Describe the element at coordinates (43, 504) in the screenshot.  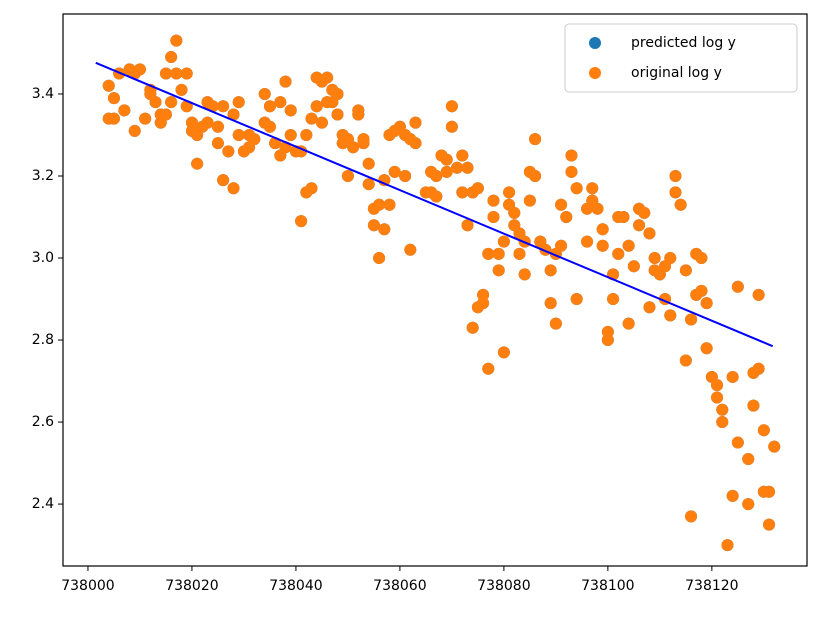
I see `y-tick-label: 2.4` at that location.